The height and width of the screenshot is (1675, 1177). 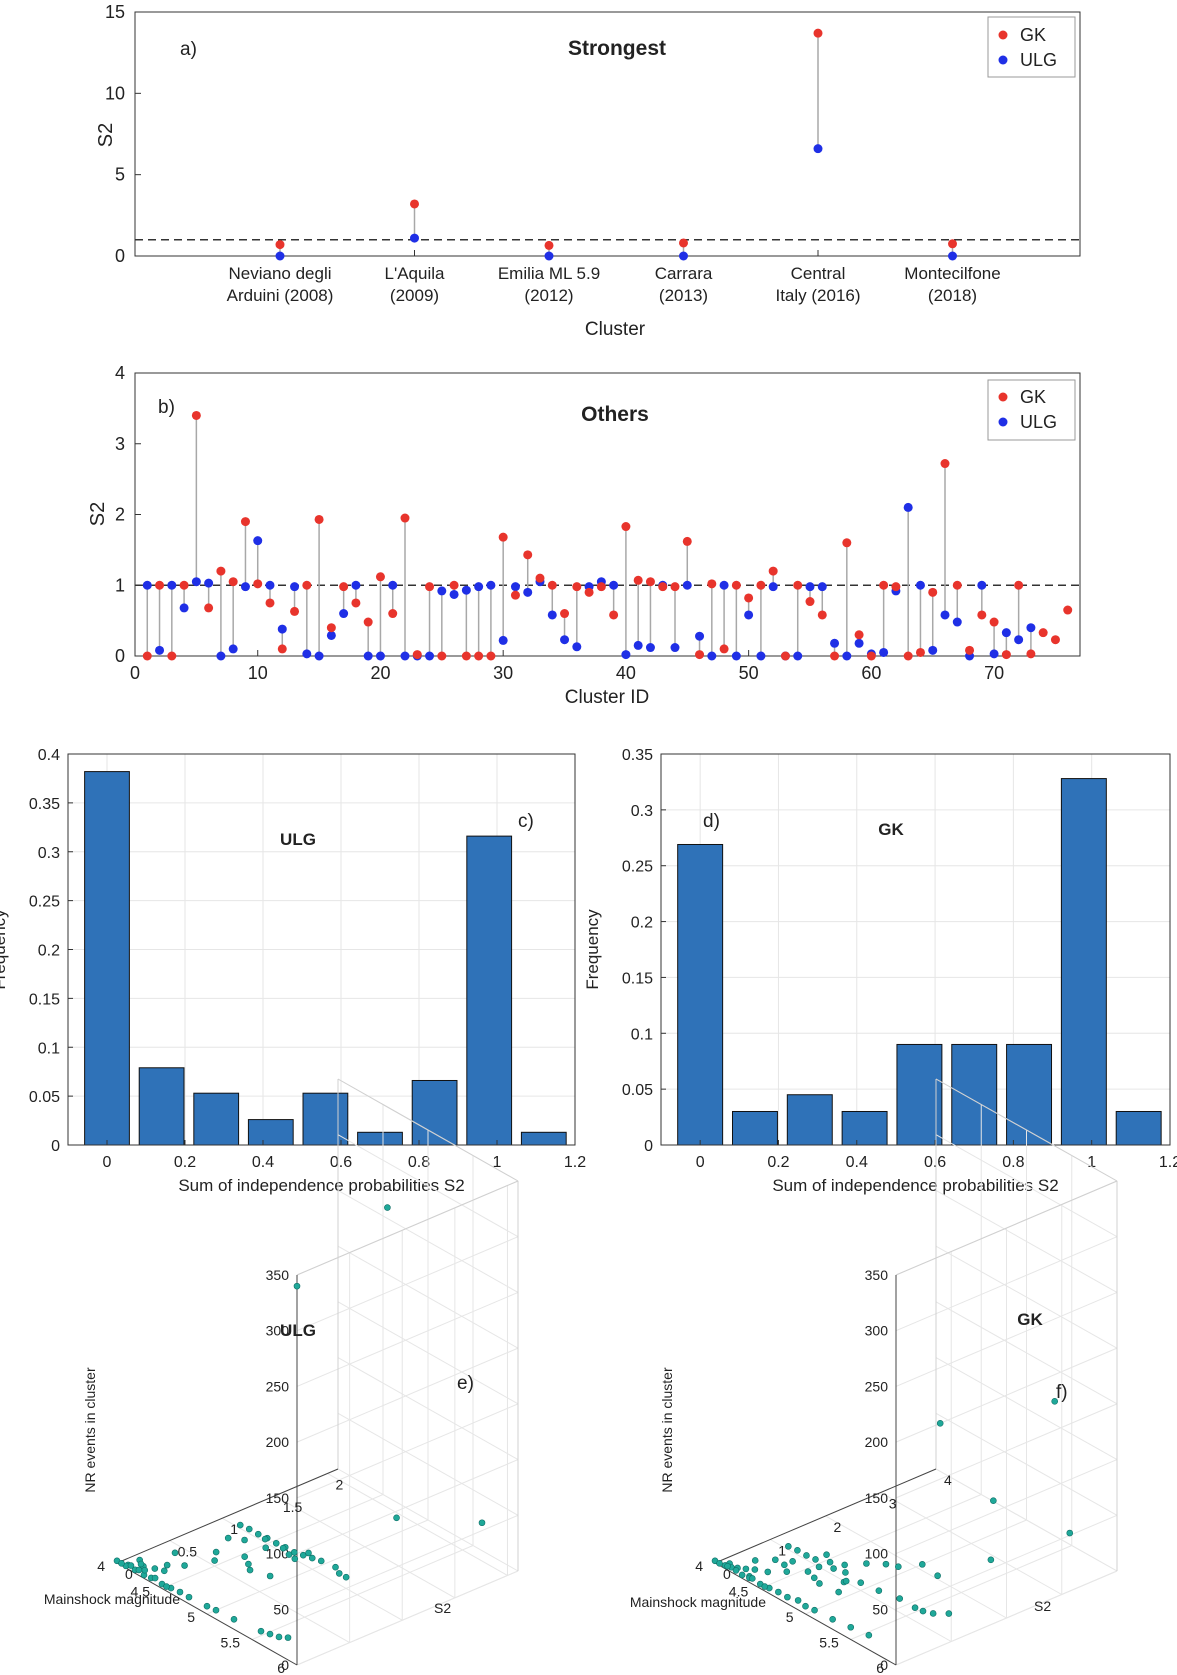 I want to click on nr-tick-label: 250, so click(x=278, y=1386).